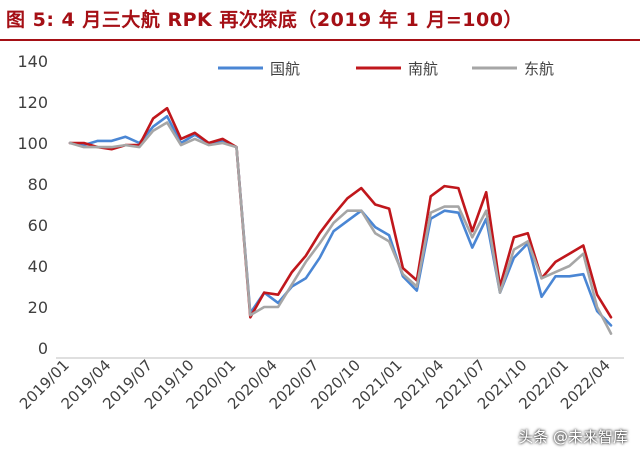 The height and width of the screenshot is (453, 640). Describe the element at coordinates (38, 266) in the screenshot. I see `y-tick-label: 40` at that location.